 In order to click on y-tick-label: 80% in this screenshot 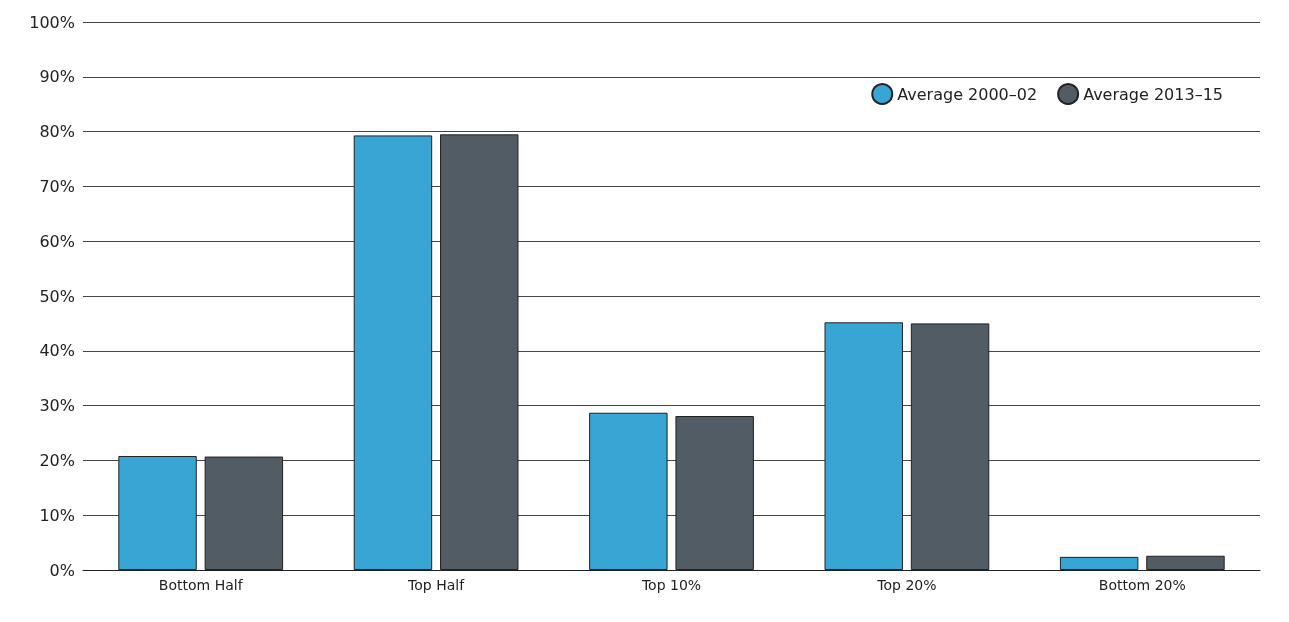, I will do `click(57, 132)`.